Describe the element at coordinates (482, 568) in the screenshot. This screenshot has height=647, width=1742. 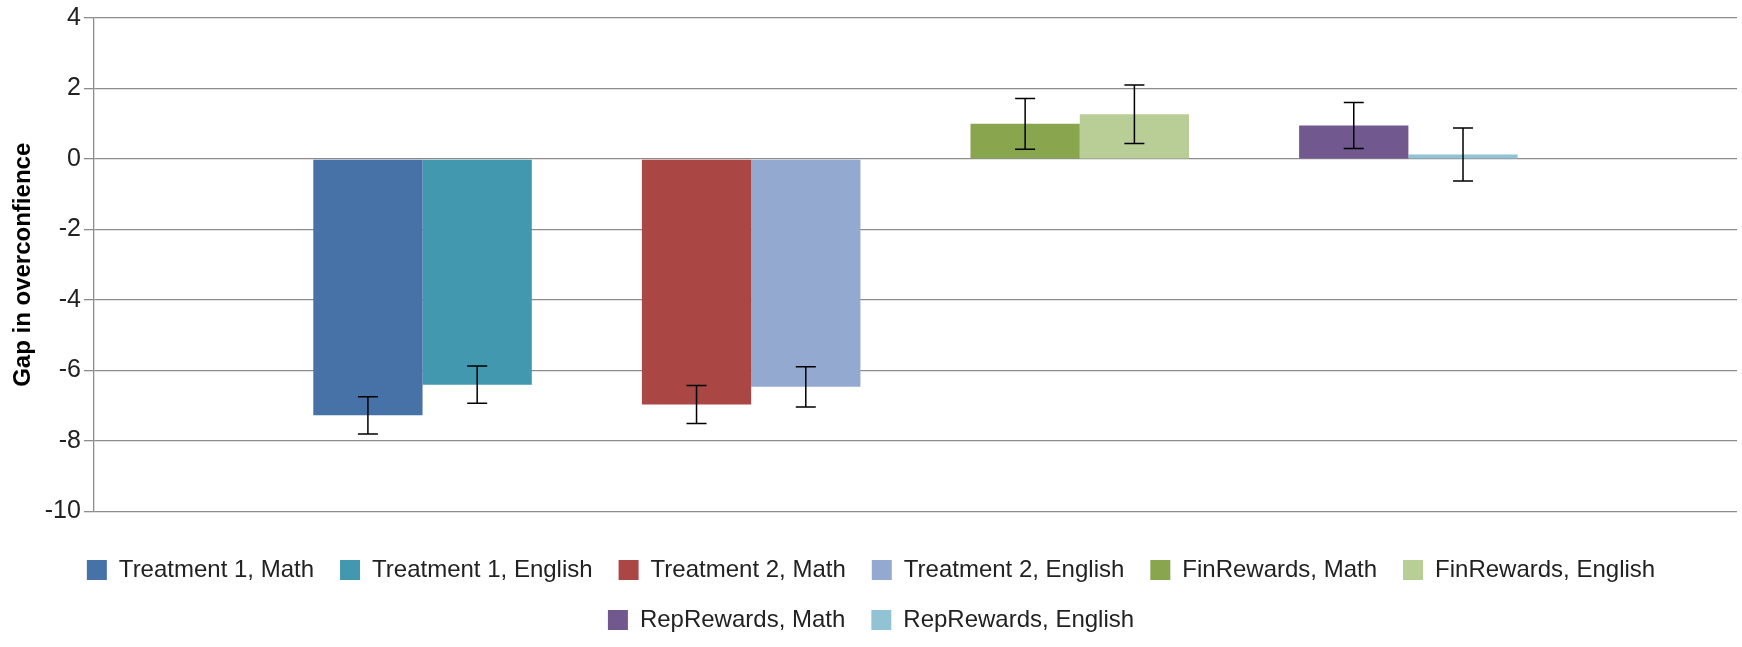
I see `legend-label: Treatment 1, English` at that location.